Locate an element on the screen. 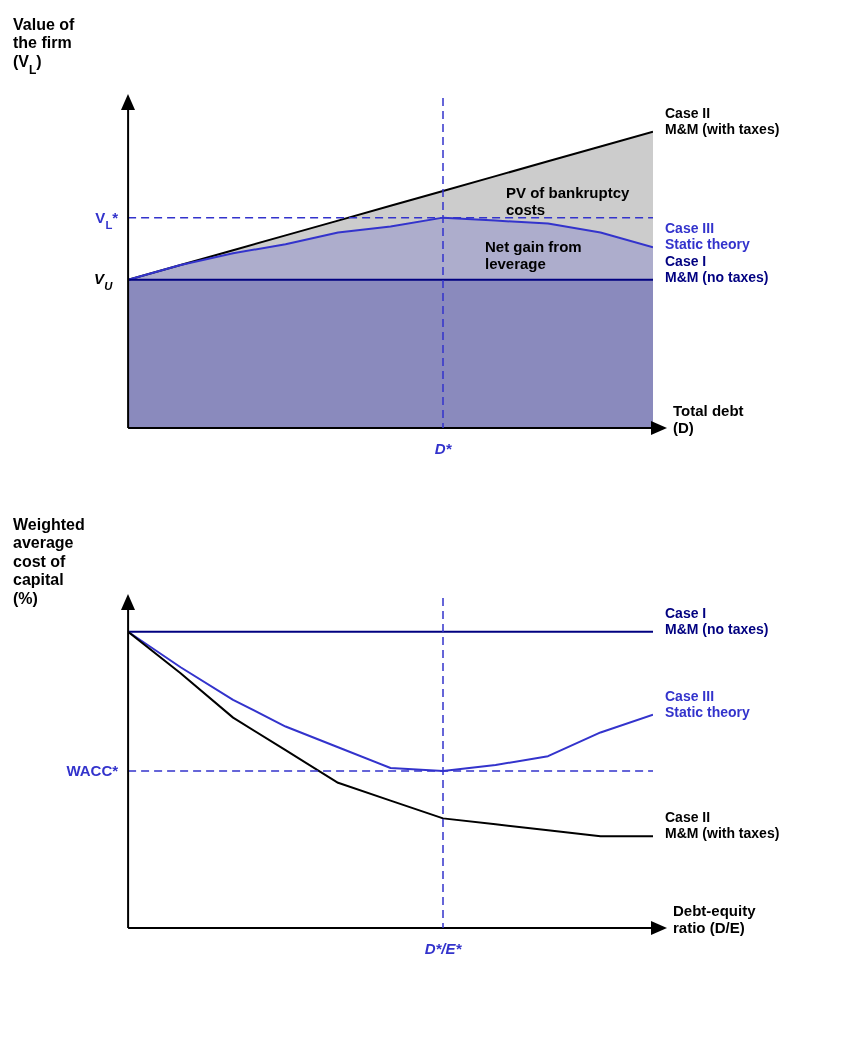  text: D* is located at coordinates (443, 448).